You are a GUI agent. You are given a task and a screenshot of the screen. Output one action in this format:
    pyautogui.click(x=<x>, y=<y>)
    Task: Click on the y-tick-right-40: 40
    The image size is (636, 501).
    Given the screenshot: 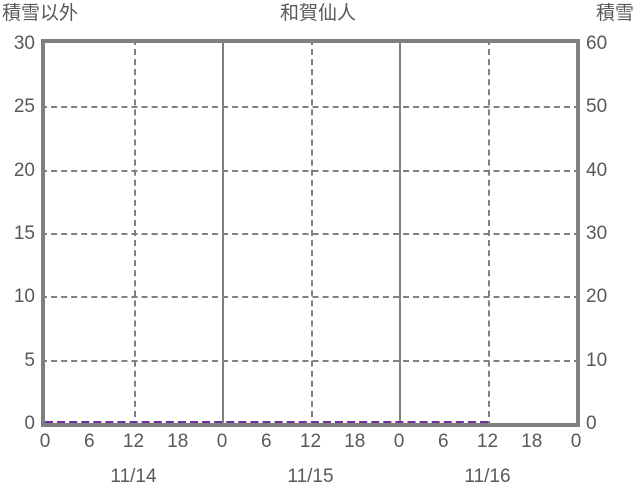 What is the action you would take?
    pyautogui.click(x=597, y=170)
    